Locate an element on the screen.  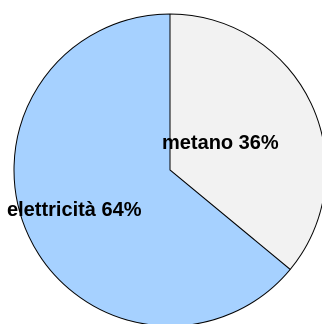
slice-label-metano: metano 36% is located at coordinates (220, 143).